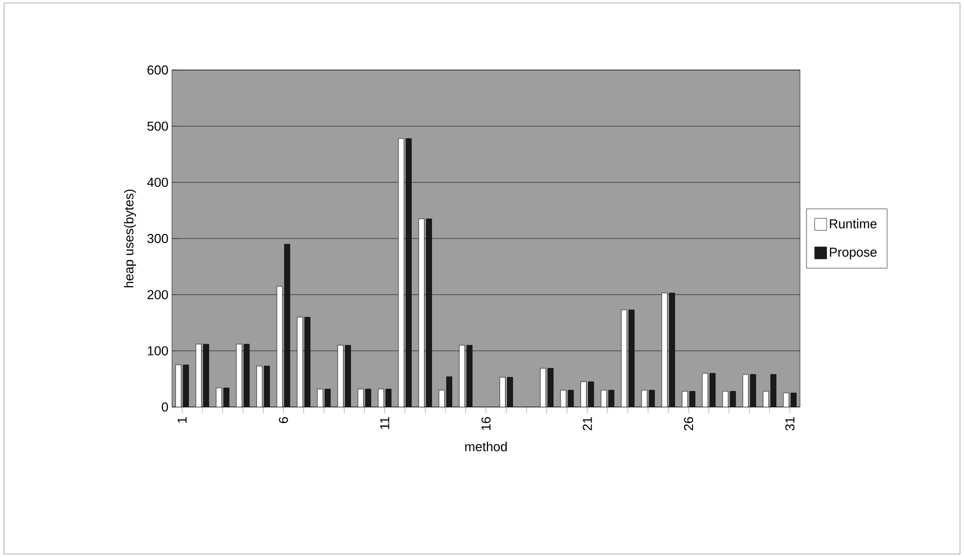 Image resolution: width=964 pixels, height=557 pixels. I want to click on y-axis-title: heap uses(bytes), so click(130, 239).